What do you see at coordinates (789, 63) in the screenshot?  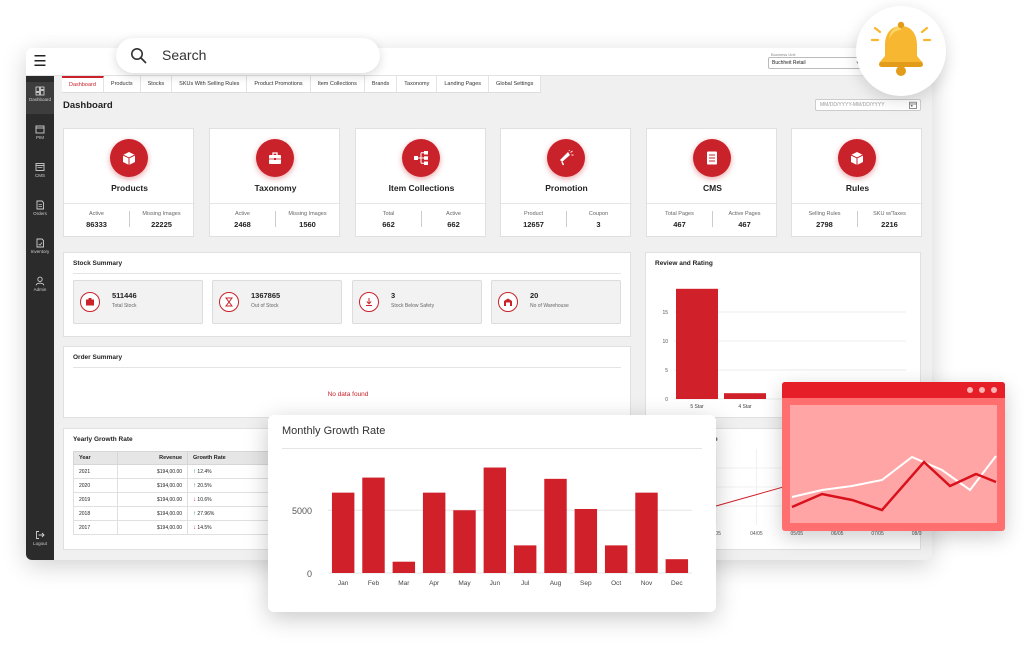 I see `business-unit-value: Buchheit Retail` at bounding box center [789, 63].